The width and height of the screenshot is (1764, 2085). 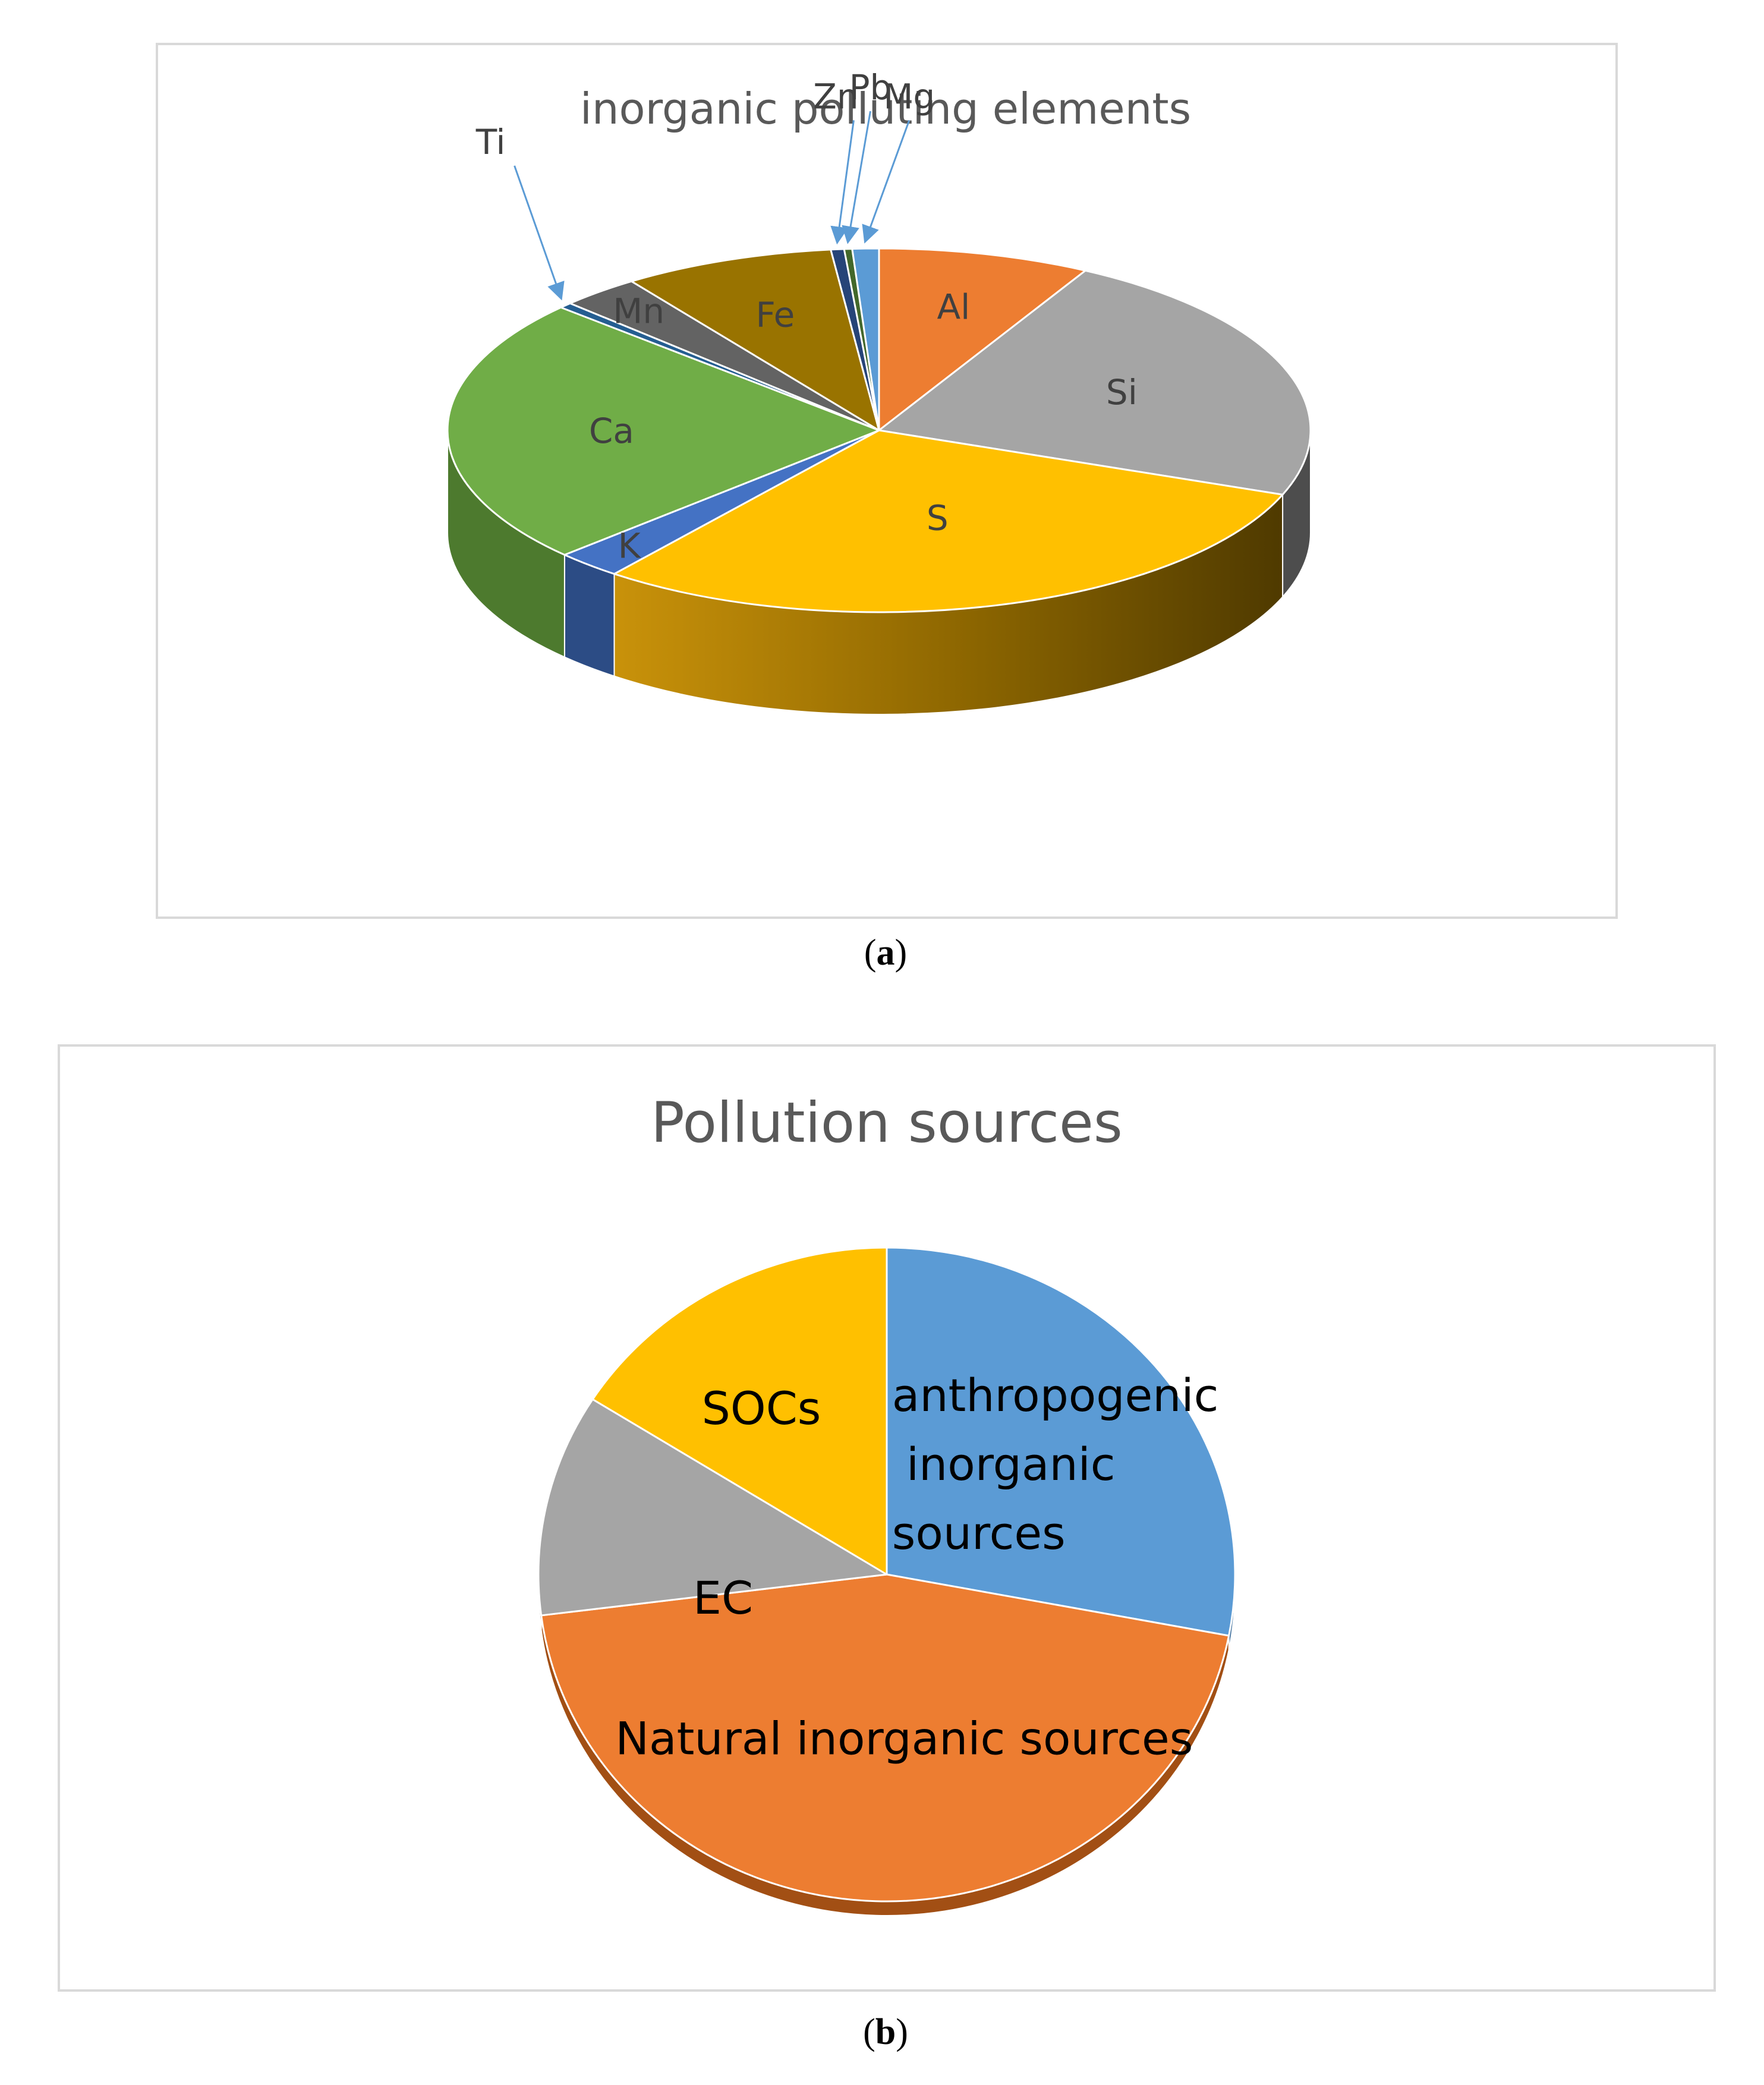 What do you see at coordinates (856, 178) in the screenshot?
I see `callout-arrow-pb` at bounding box center [856, 178].